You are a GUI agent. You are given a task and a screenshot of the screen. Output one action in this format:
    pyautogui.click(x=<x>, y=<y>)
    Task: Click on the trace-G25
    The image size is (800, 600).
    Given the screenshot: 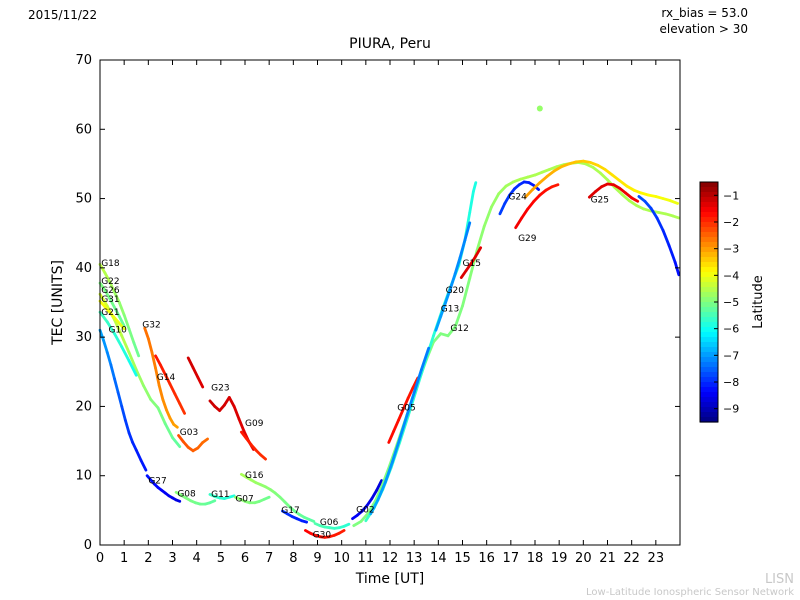 What is the action you would take?
    pyautogui.click(x=635, y=199)
    